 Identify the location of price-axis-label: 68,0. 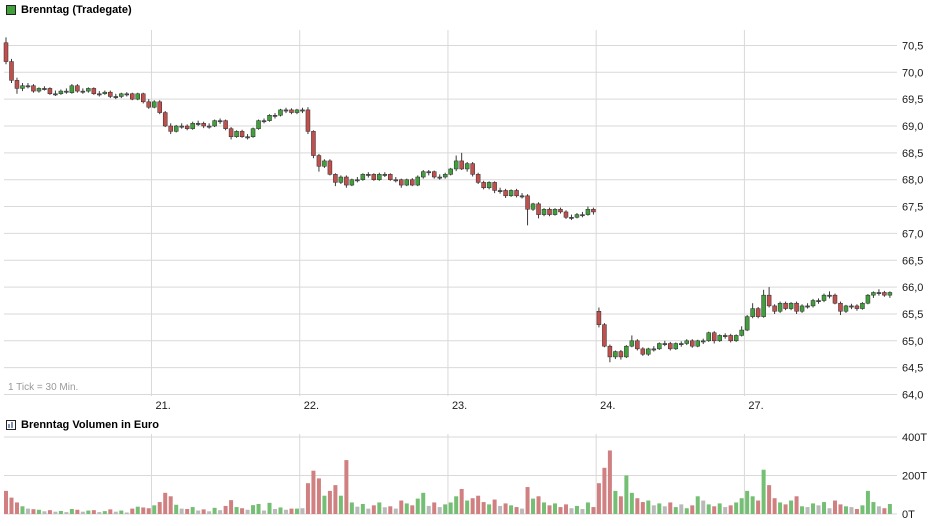
(912, 181).